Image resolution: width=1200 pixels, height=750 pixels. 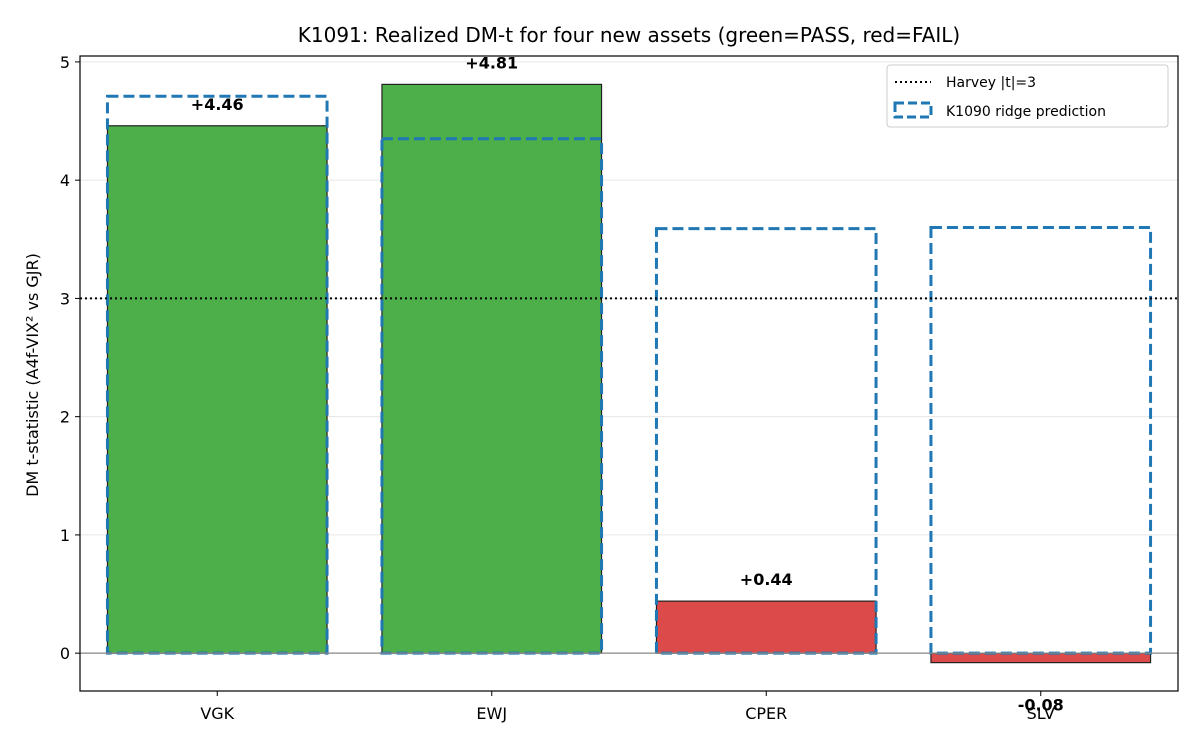 What do you see at coordinates (913, 110) in the screenshot?
I see `legend-prediction-swatch` at bounding box center [913, 110].